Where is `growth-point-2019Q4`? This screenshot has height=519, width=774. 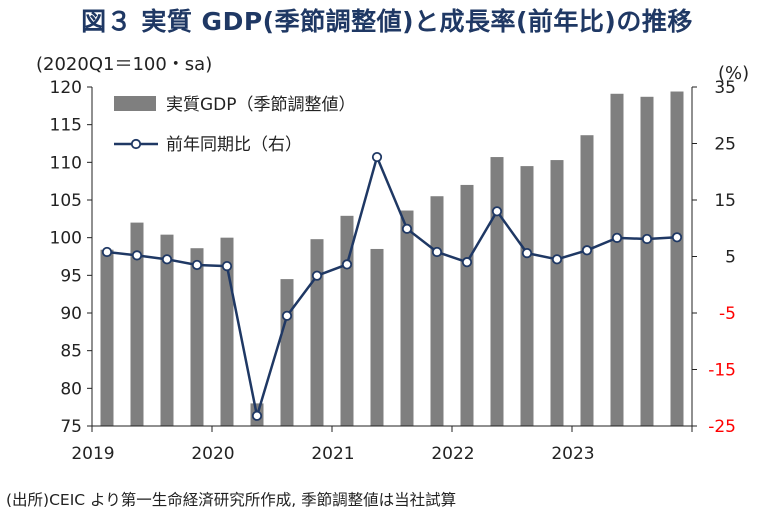
growth-point-2019Q4 is located at coordinates (197, 265).